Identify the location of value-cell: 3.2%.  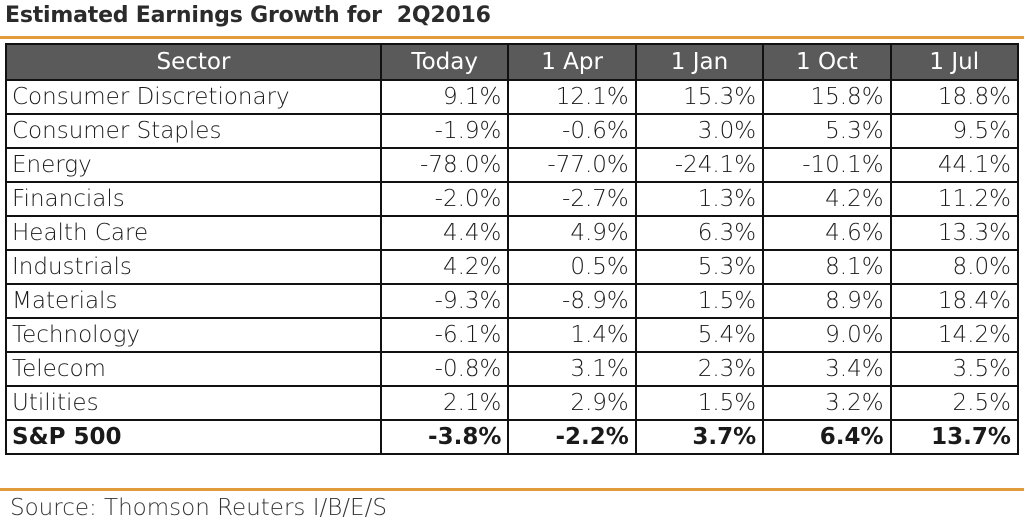
(827, 403).